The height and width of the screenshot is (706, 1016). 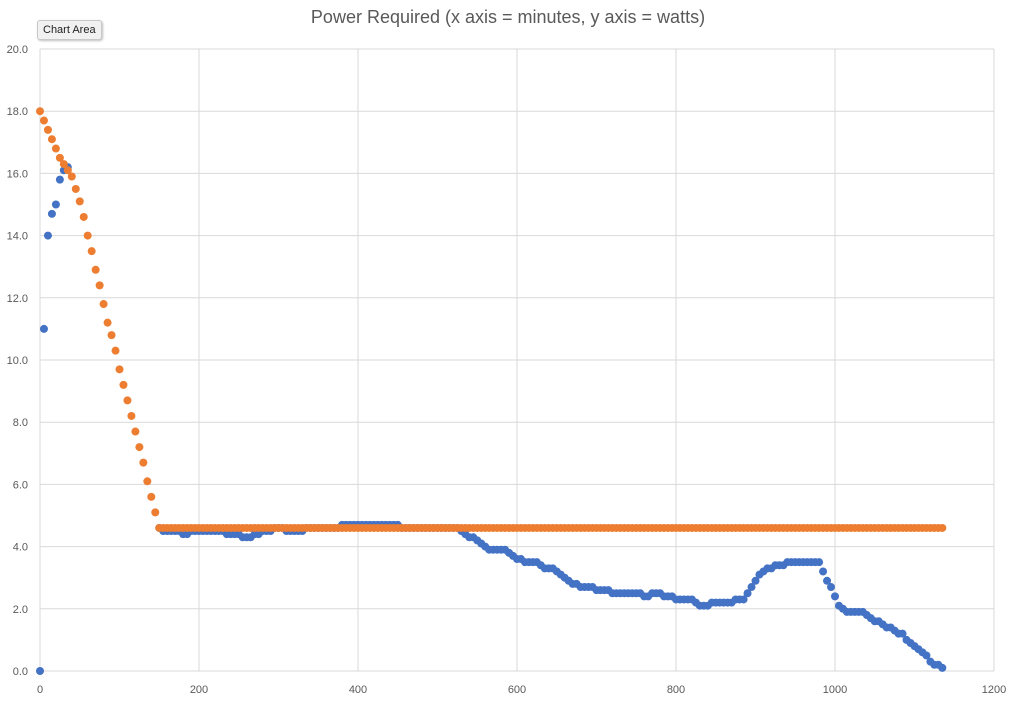 What do you see at coordinates (17, 174) in the screenshot?
I see `y-tick-label: 16.0` at bounding box center [17, 174].